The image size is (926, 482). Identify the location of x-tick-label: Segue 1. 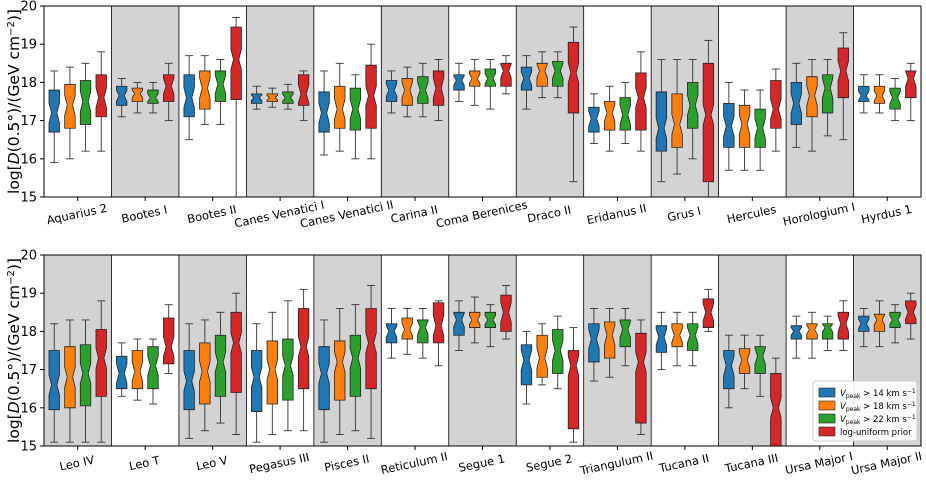
(481, 462).